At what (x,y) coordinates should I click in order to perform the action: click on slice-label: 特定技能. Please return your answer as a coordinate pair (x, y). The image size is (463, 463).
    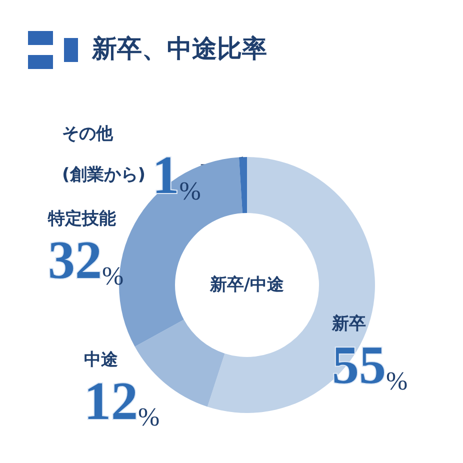
    Looking at the image, I should click on (81, 219).